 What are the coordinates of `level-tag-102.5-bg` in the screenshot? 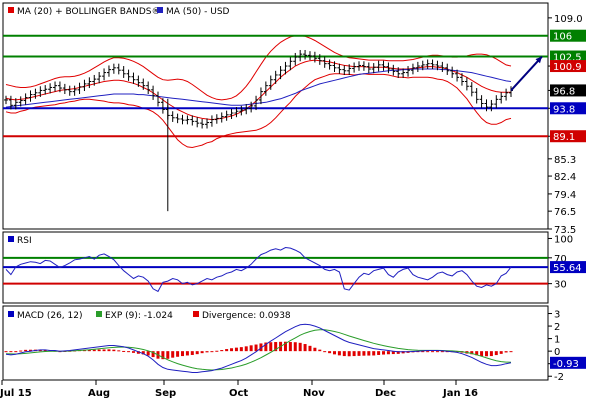 It's located at (568, 56).